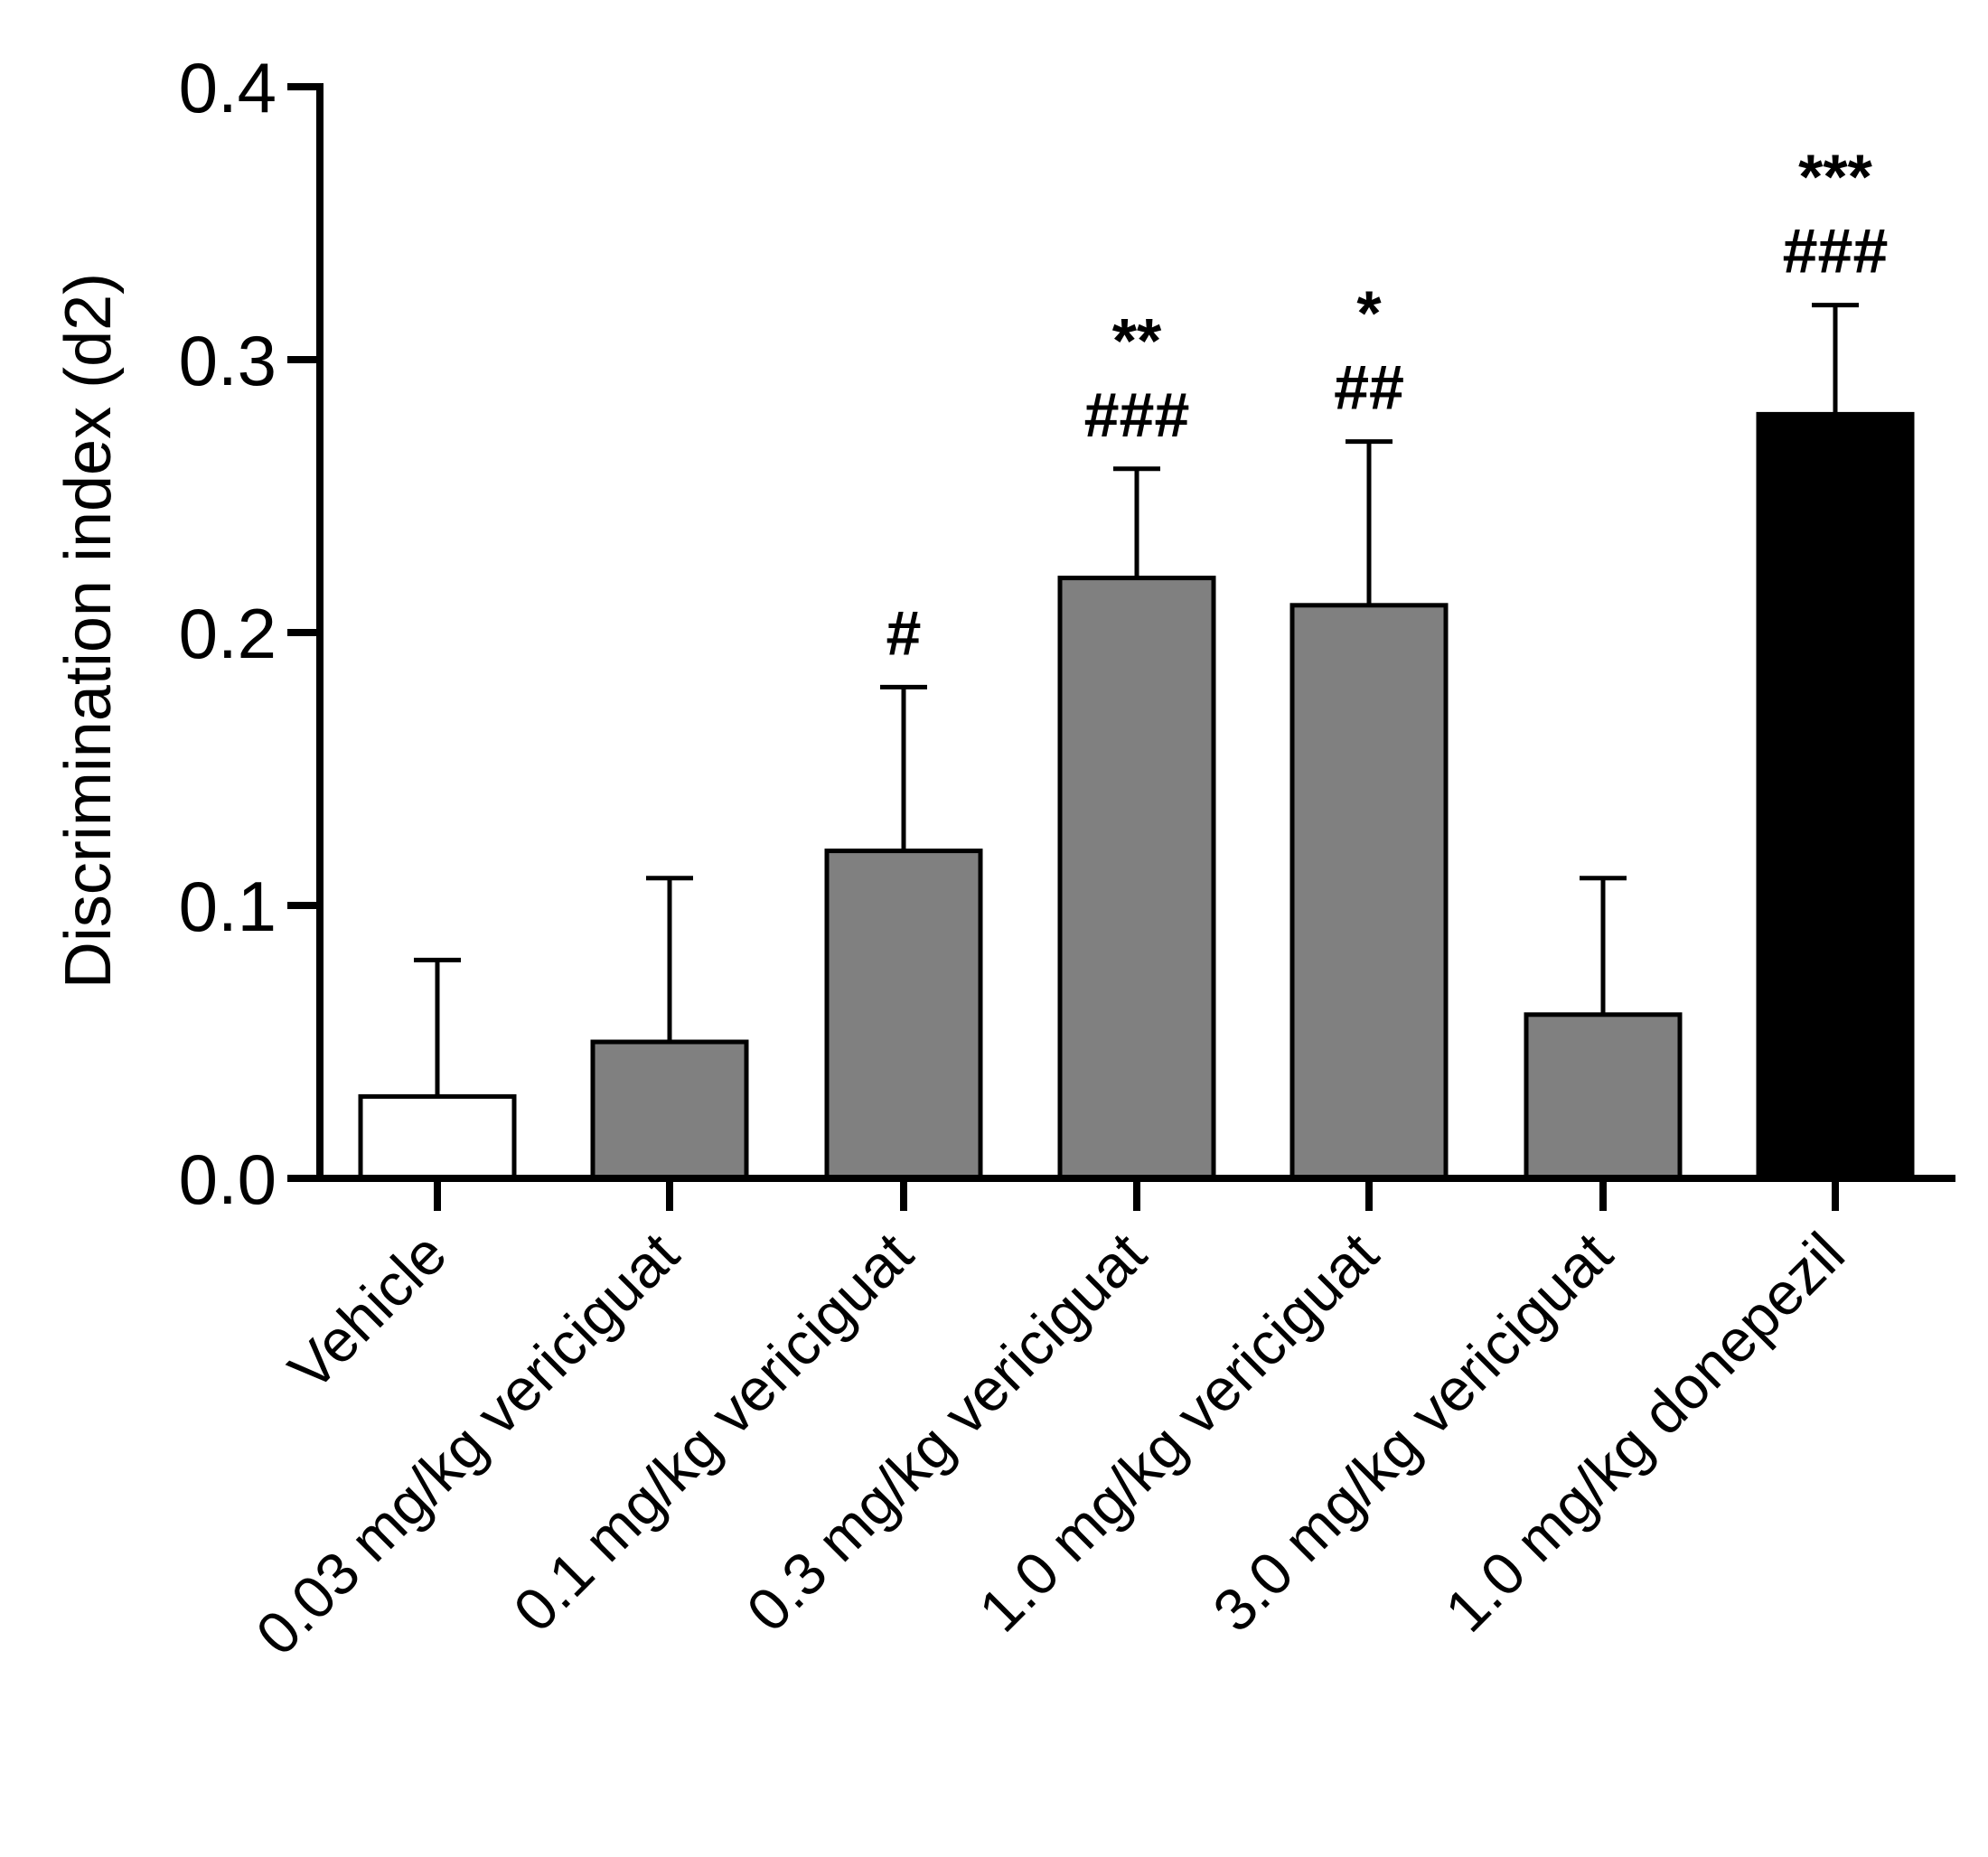 The width and height of the screenshot is (1988, 1857). I want to click on significance-marker: **, so click(1137, 340).